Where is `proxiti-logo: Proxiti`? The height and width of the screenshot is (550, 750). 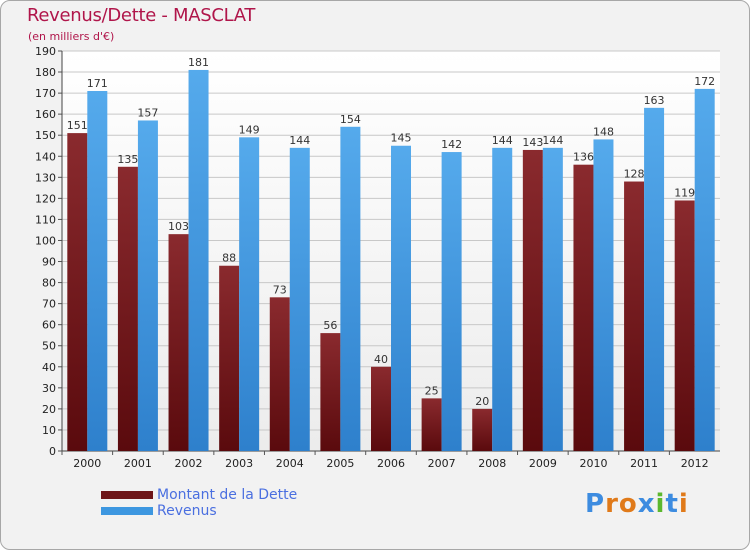
proxiti-logo: Proxiti is located at coordinates (637, 504).